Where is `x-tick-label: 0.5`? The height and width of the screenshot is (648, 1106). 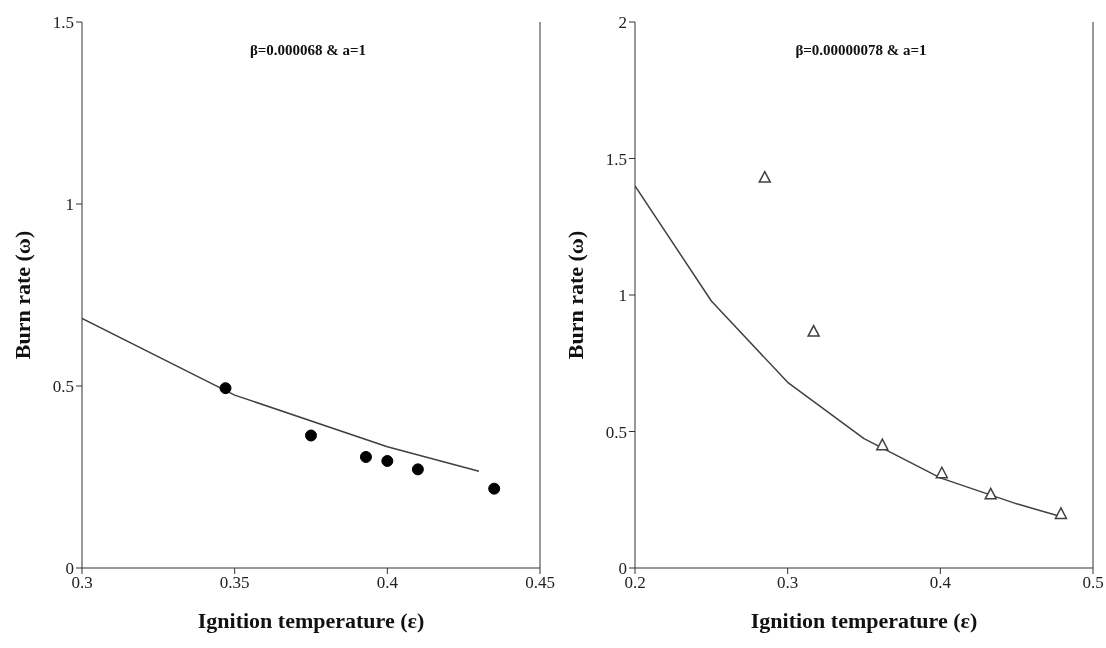 x-tick-label: 0.5 is located at coordinates (1093, 583).